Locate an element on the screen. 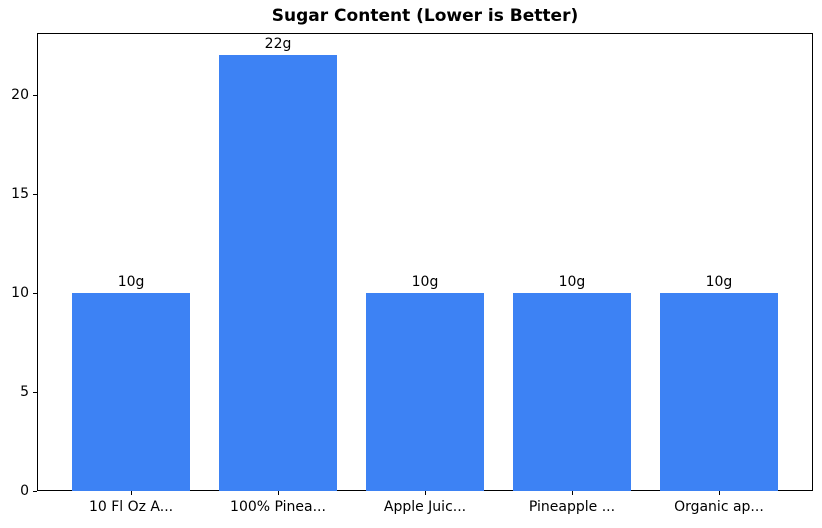 The width and height of the screenshot is (822, 528). y-tick-label: 0 is located at coordinates (24, 491).